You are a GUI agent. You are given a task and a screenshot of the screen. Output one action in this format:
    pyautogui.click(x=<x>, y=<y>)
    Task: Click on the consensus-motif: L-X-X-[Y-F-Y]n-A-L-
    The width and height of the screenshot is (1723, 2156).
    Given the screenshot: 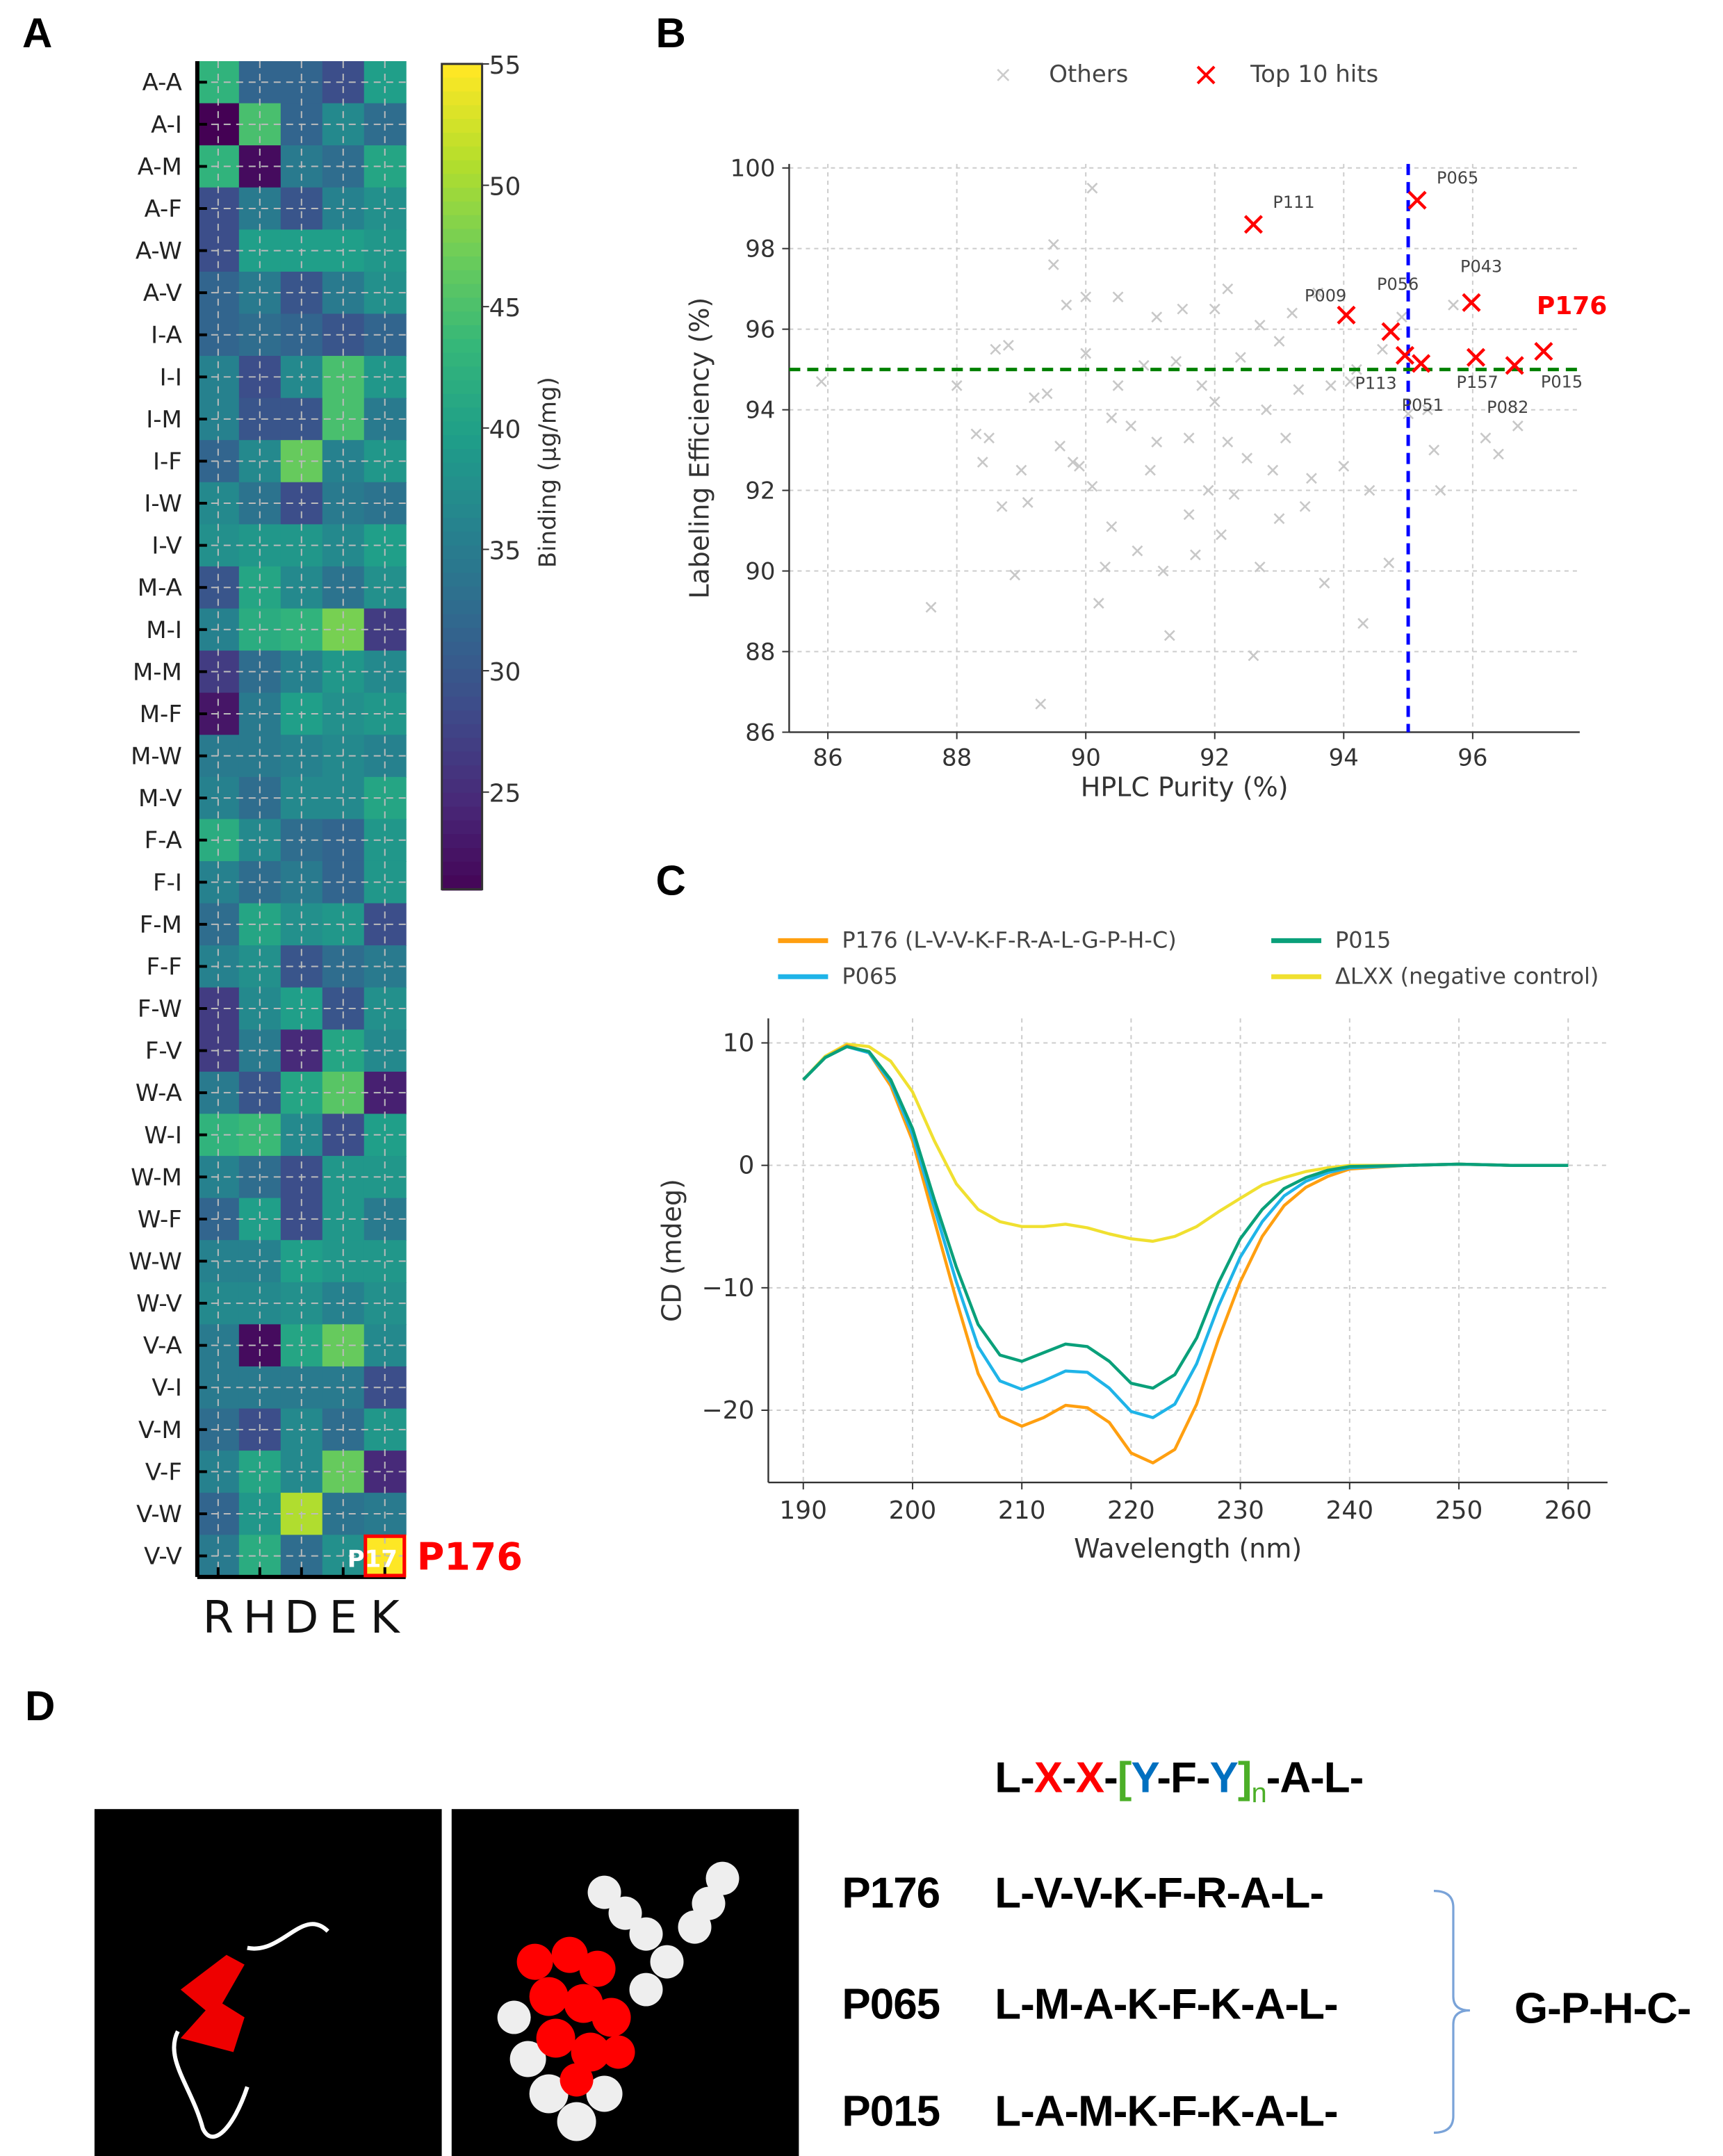 What is the action you would take?
    pyautogui.click(x=1179, y=1782)
    